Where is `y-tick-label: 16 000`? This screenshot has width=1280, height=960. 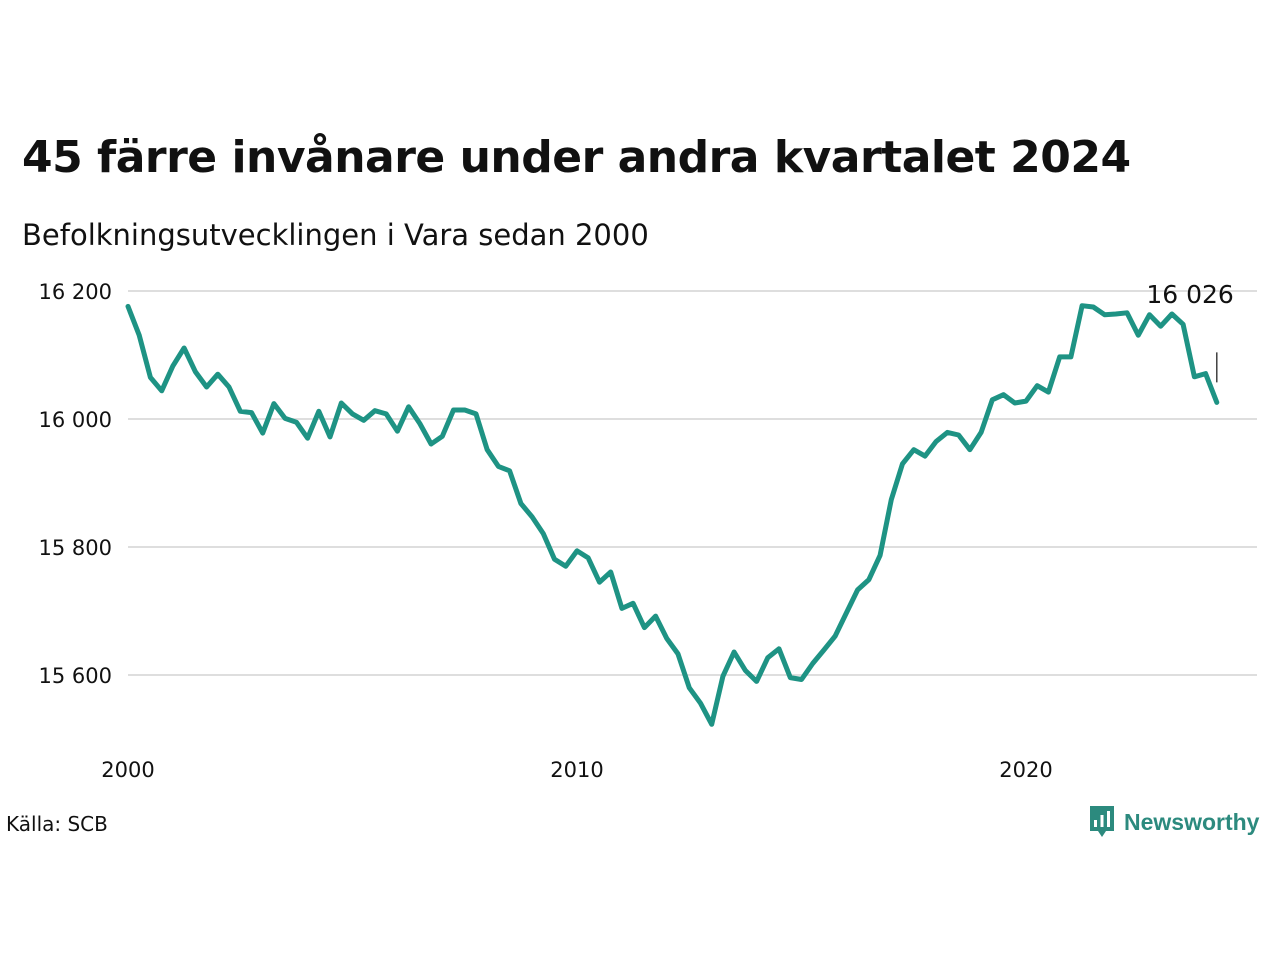 y-tick-label: 16 000 is located at coordinates (75, 420).